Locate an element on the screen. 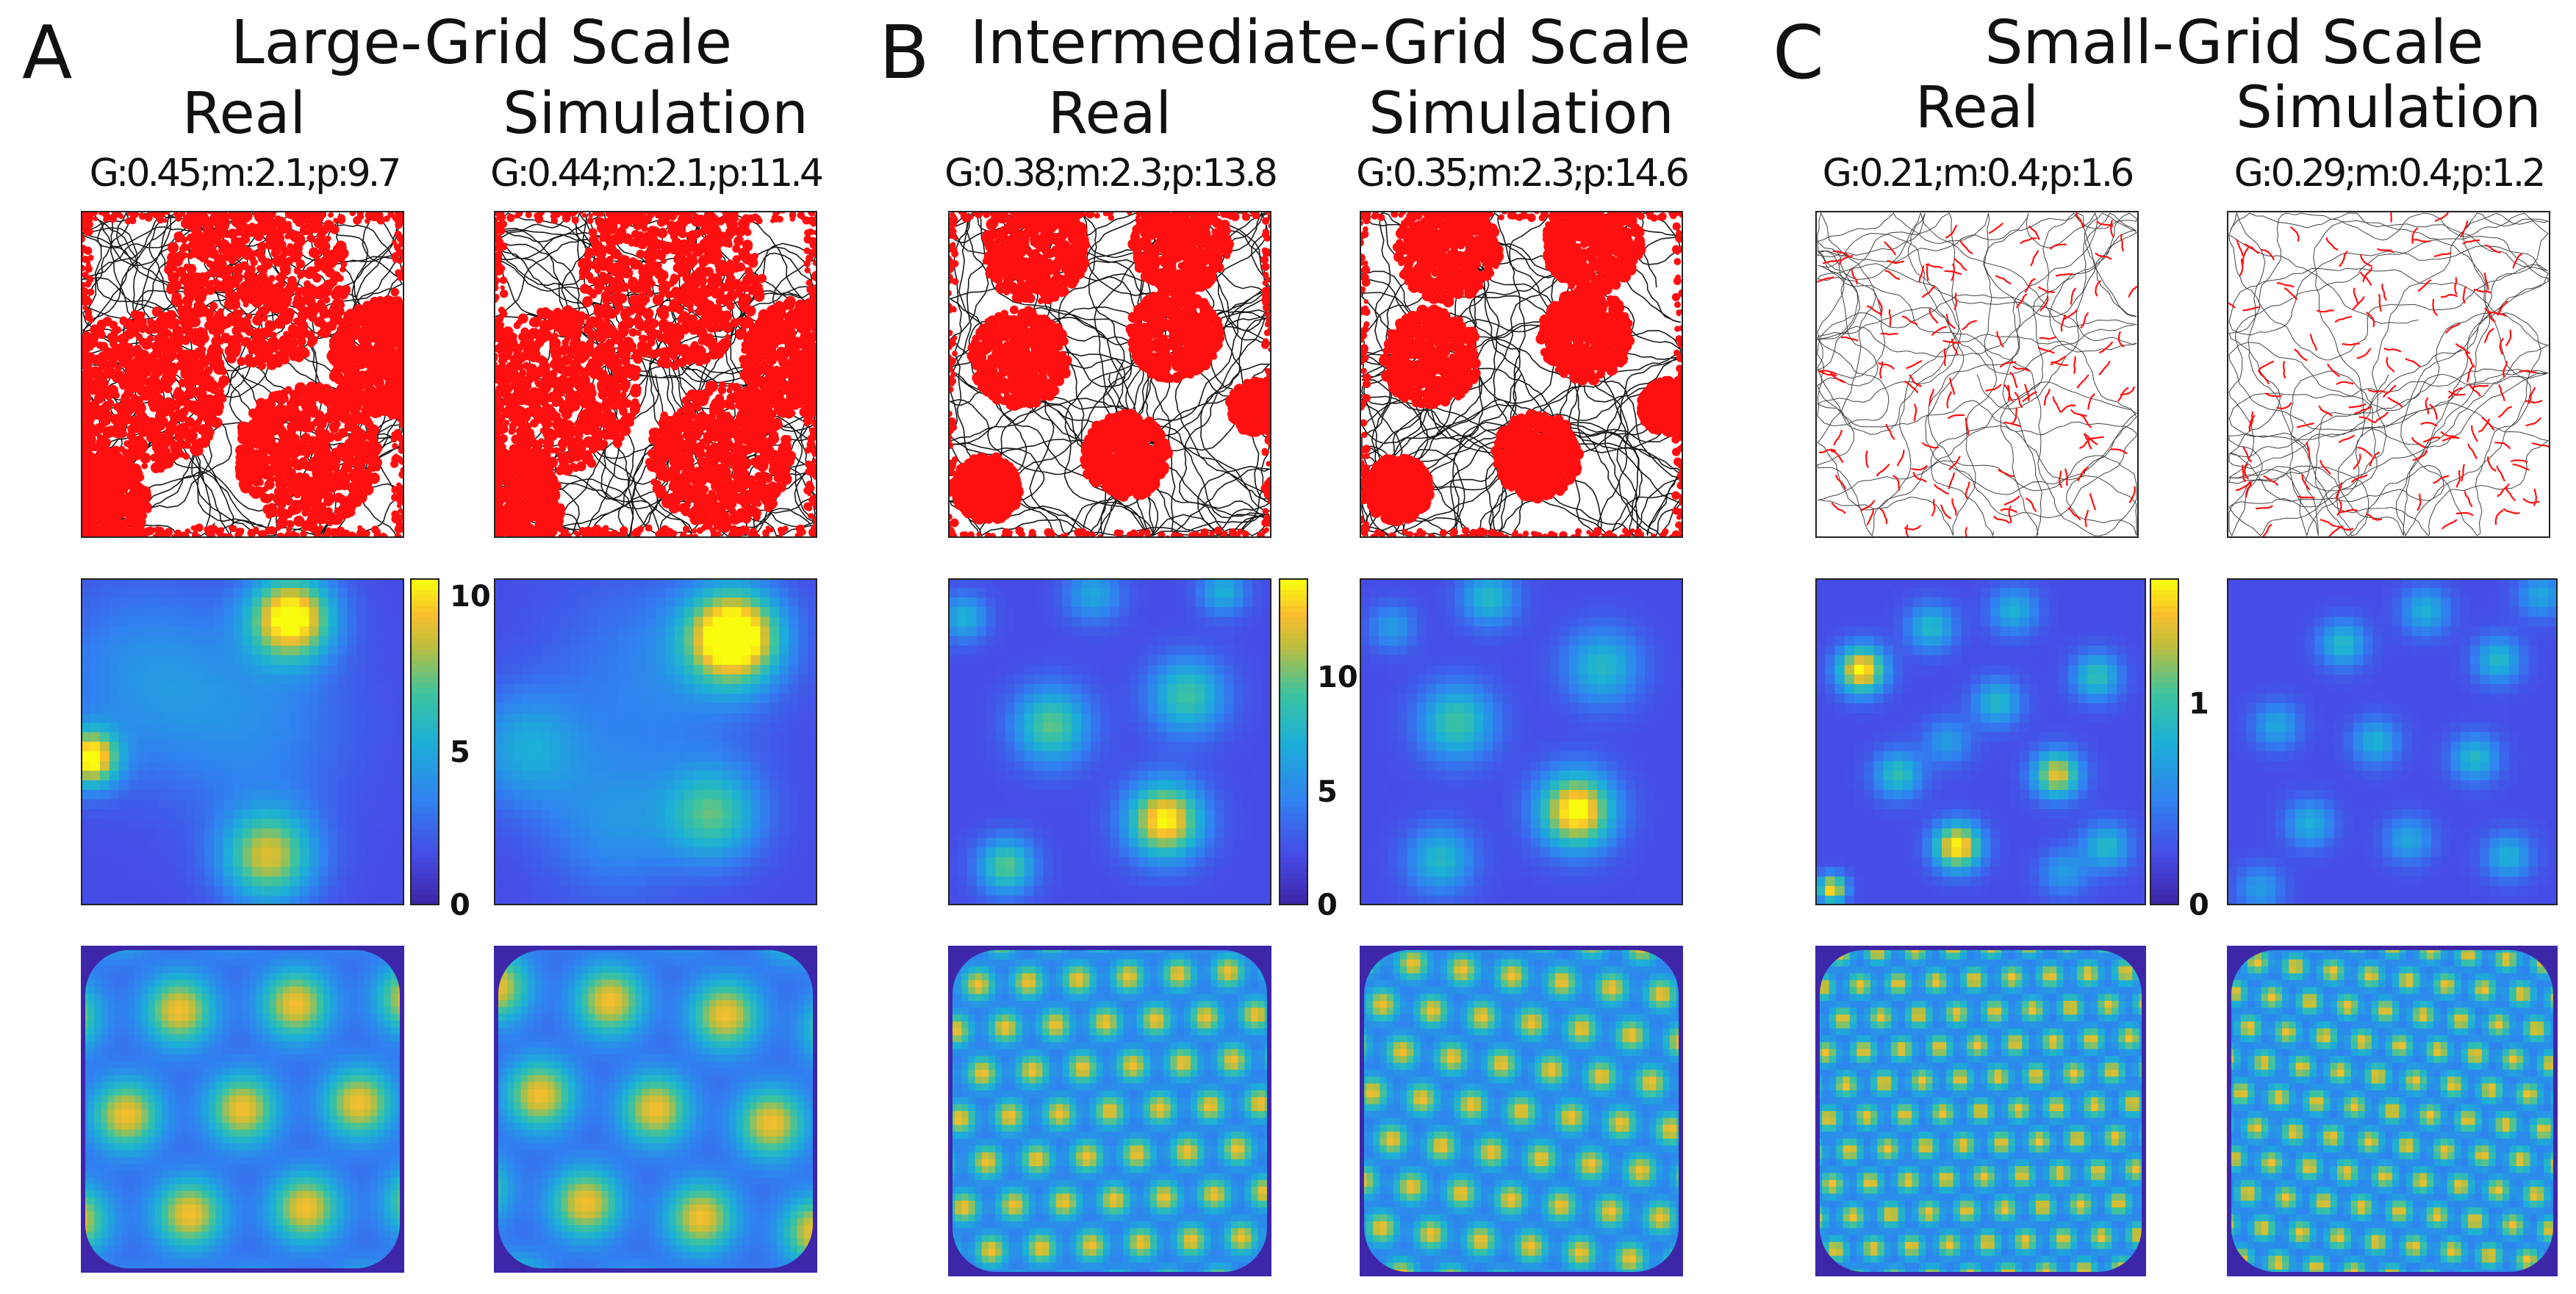 The image size is (2576, 1294). grid-stats-b-sim: G:0.35;m:2.3;p:14.6 is located at coordinates (1523, 173).